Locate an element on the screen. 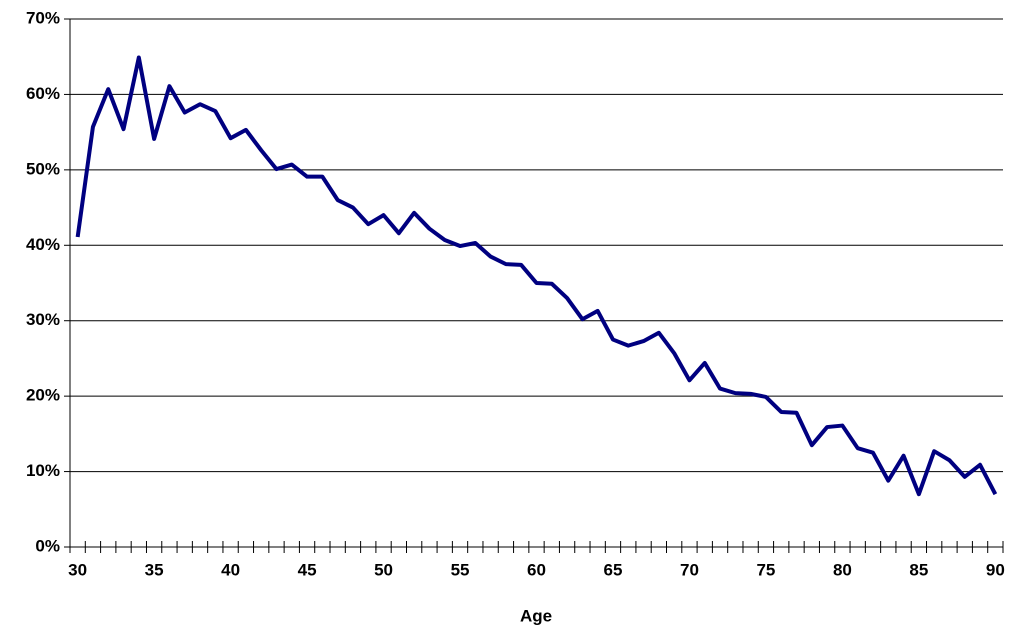 The height and width of the screenshot is (633, 1013). x-tick-label: 60 is located at coordinates (536, 569).